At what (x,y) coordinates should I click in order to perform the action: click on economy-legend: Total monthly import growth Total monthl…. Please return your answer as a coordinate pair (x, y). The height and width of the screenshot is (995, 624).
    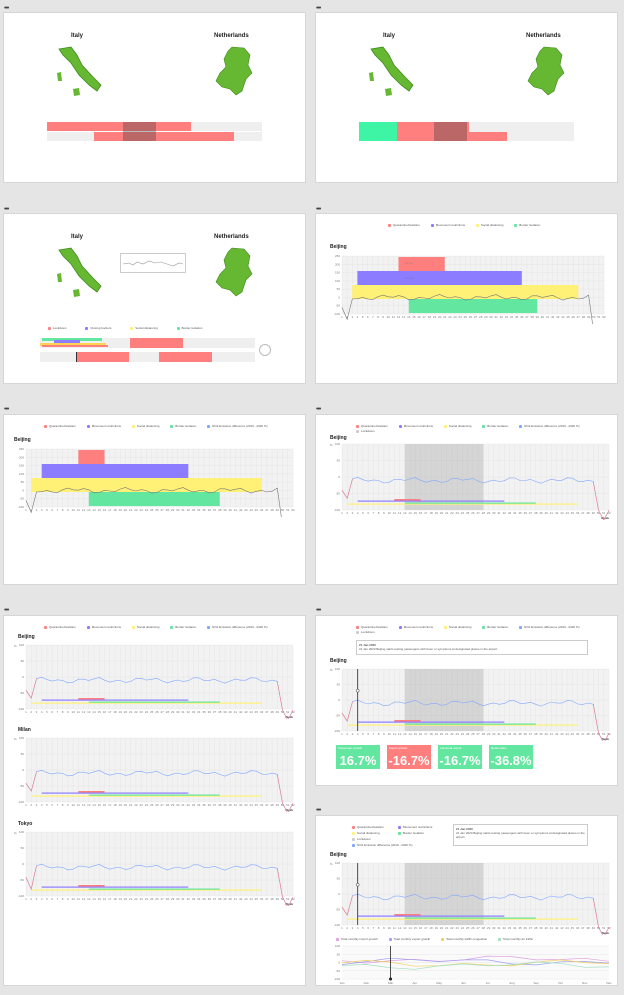
    Looking at the image, I should click on (439, 939).